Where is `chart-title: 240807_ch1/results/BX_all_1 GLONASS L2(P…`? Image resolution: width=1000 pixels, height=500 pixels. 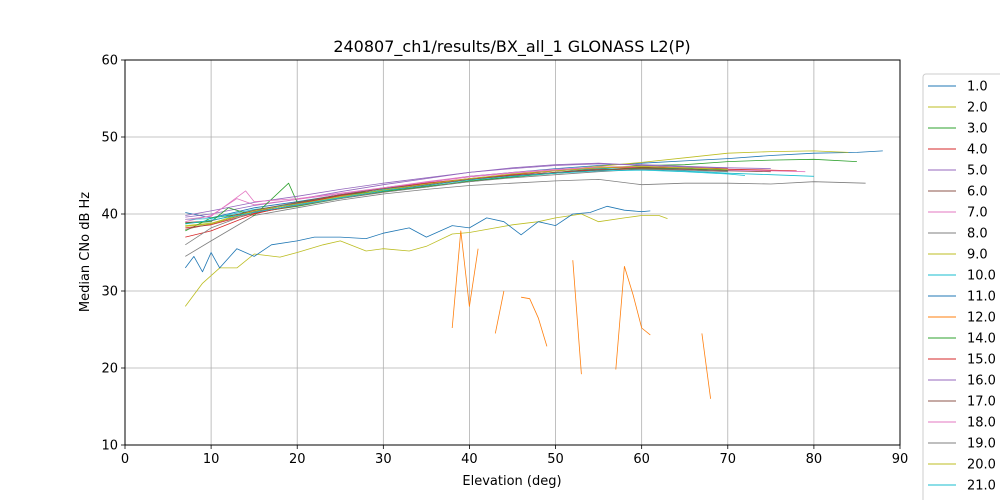
chart-title: 240807_ch1/results/BX_all_1 GLONASS L2(P… is located at coordinates (511, 47).